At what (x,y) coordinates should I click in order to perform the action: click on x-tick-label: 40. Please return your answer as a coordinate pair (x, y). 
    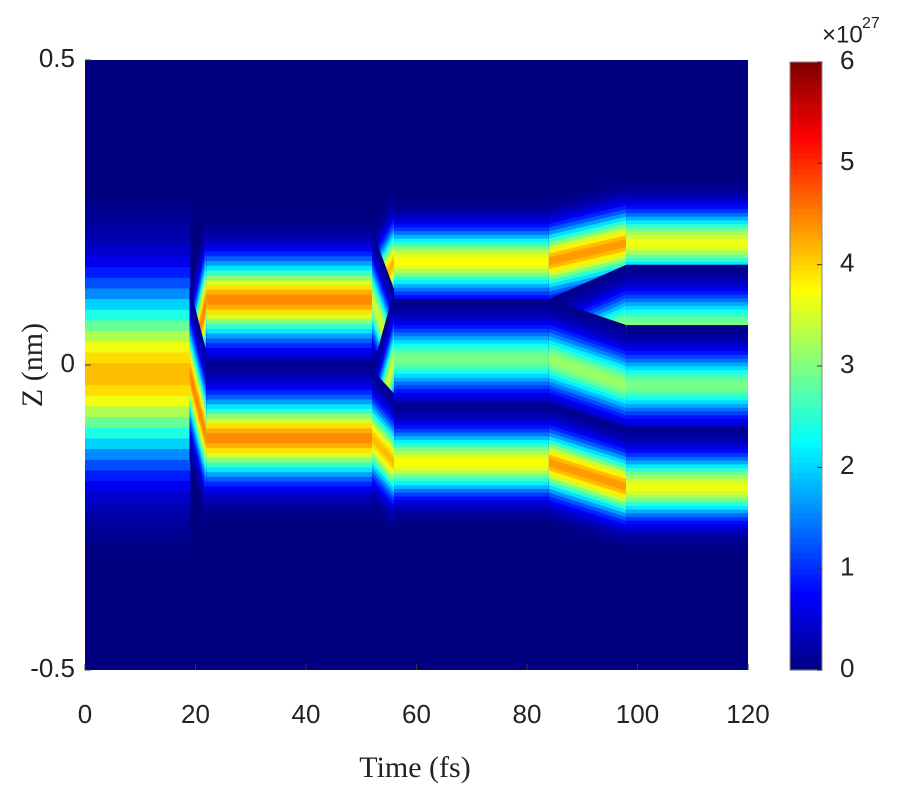
    Looking at the image, I should click on (306, 714).